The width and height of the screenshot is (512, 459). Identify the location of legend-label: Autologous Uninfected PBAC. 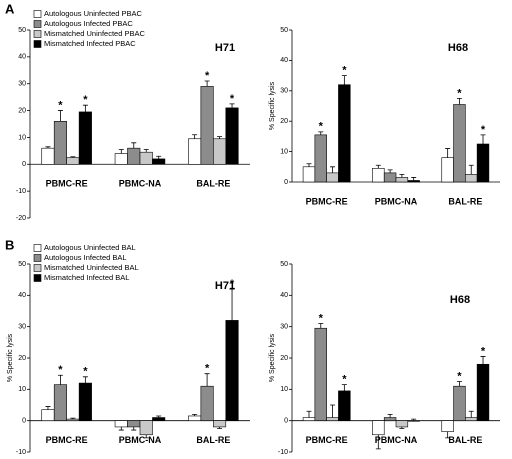
(93, 13).